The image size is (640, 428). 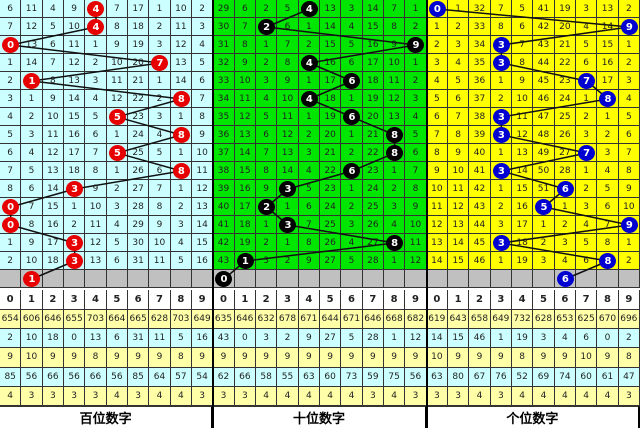 I want to click on stat-cell: 66, so click(x=96, y=377).